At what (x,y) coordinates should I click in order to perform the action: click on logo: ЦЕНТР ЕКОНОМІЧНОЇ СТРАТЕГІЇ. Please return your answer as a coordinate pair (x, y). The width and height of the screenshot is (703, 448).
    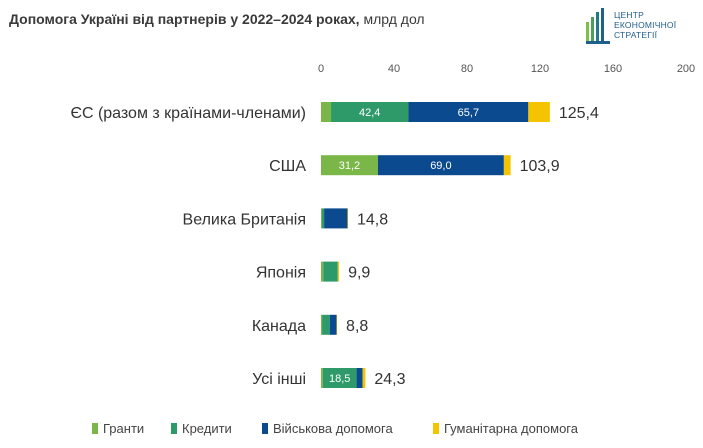
    Looking at the image, I should click on (640, 26).